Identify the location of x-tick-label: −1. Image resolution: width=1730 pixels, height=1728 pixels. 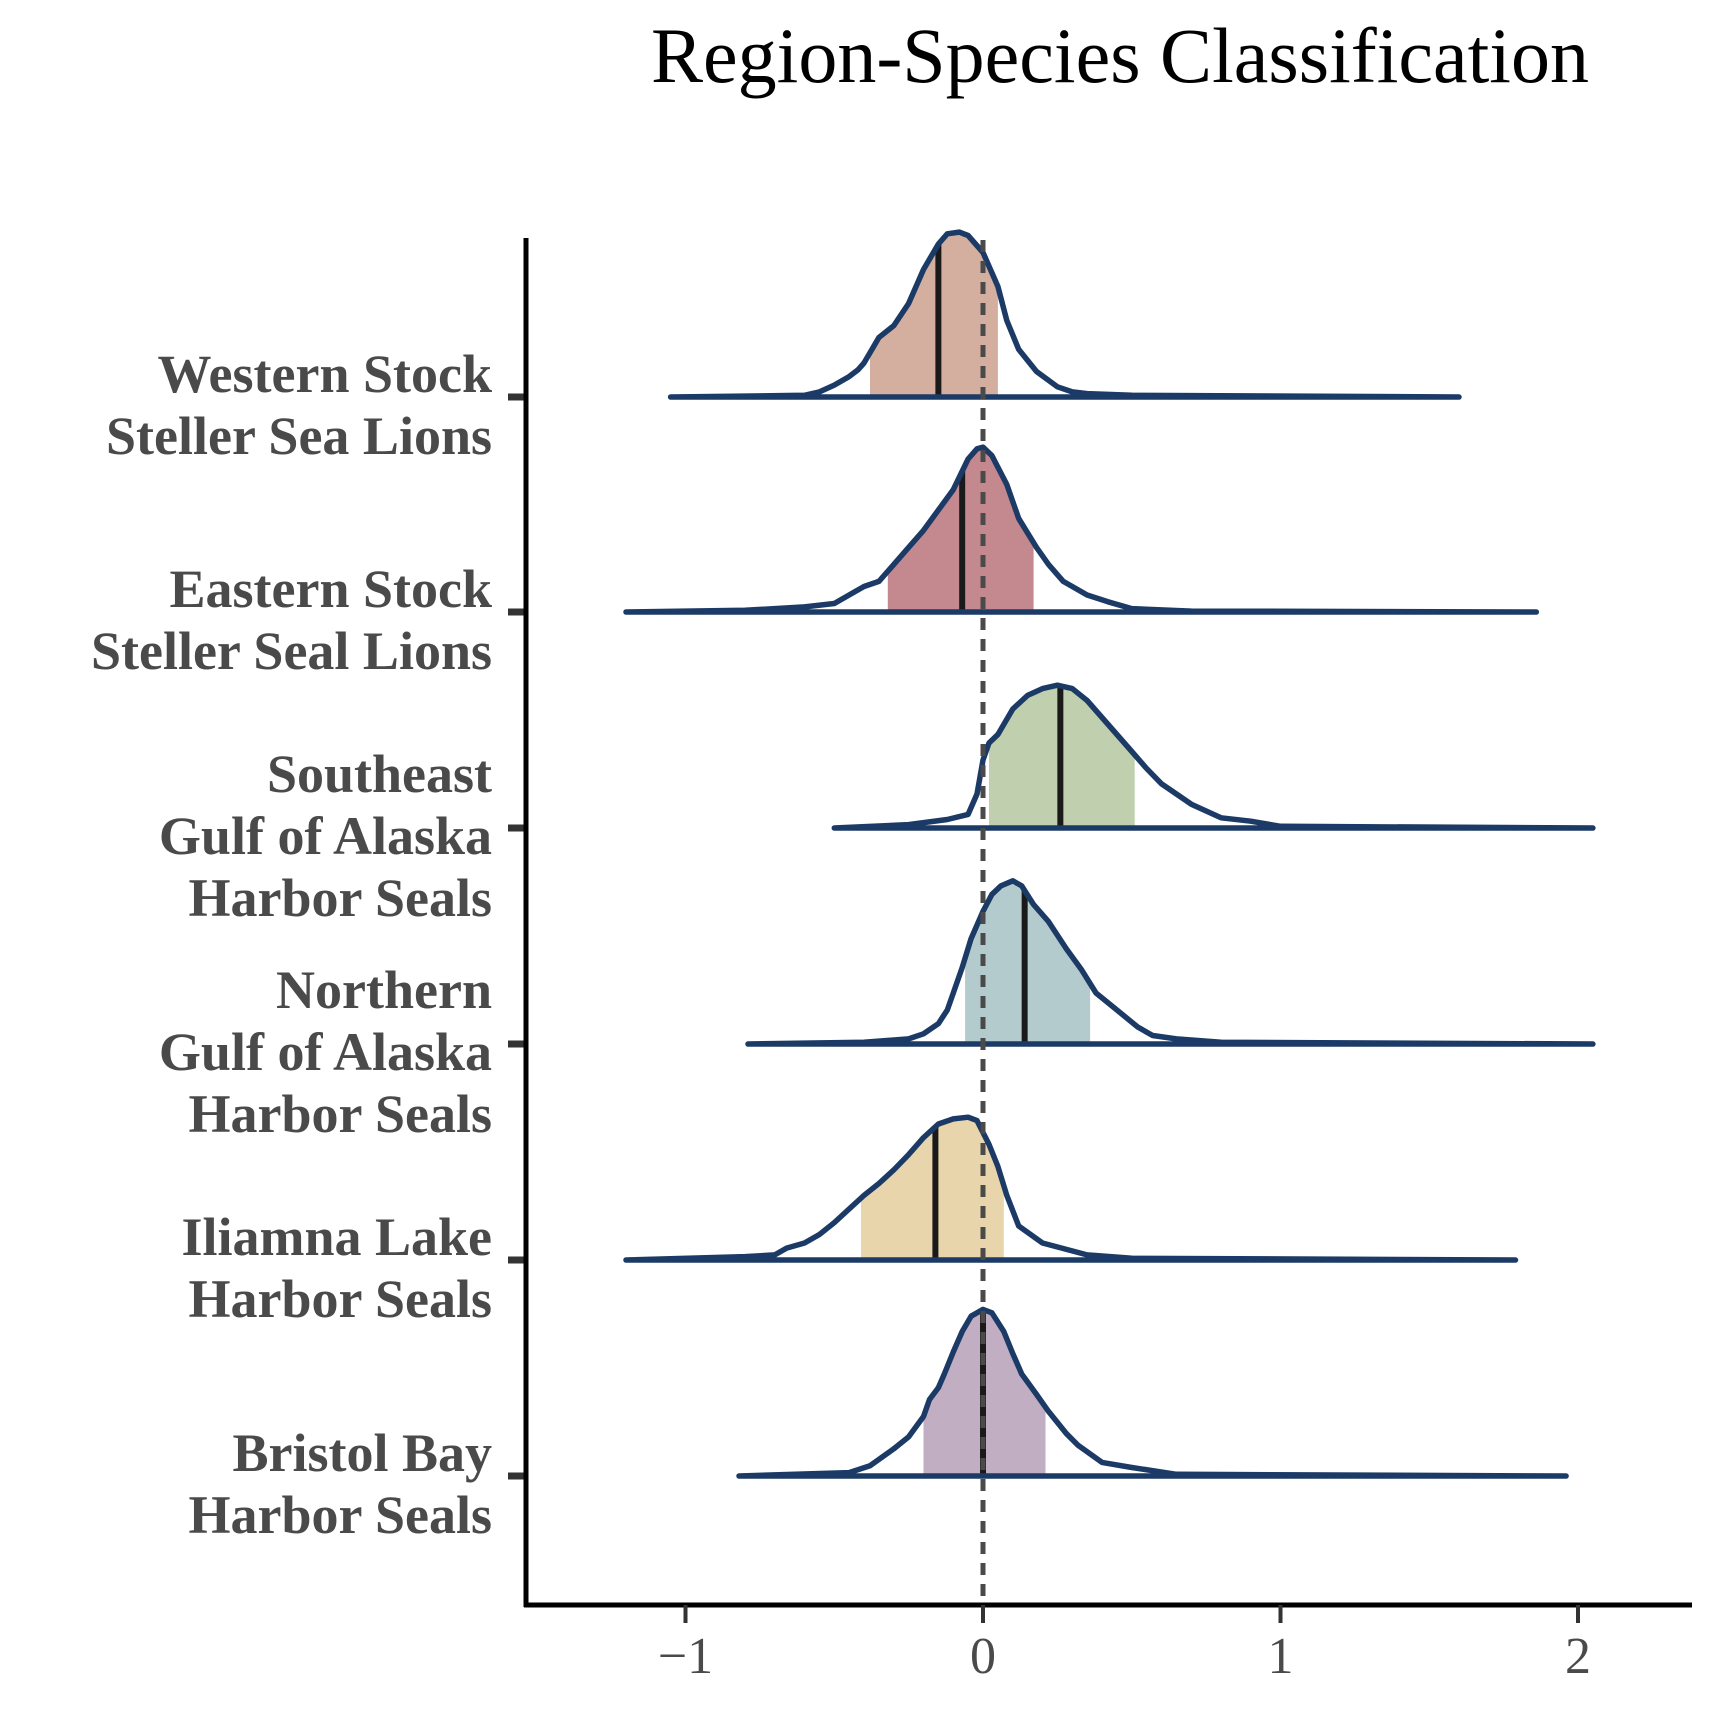
(685, 1656).